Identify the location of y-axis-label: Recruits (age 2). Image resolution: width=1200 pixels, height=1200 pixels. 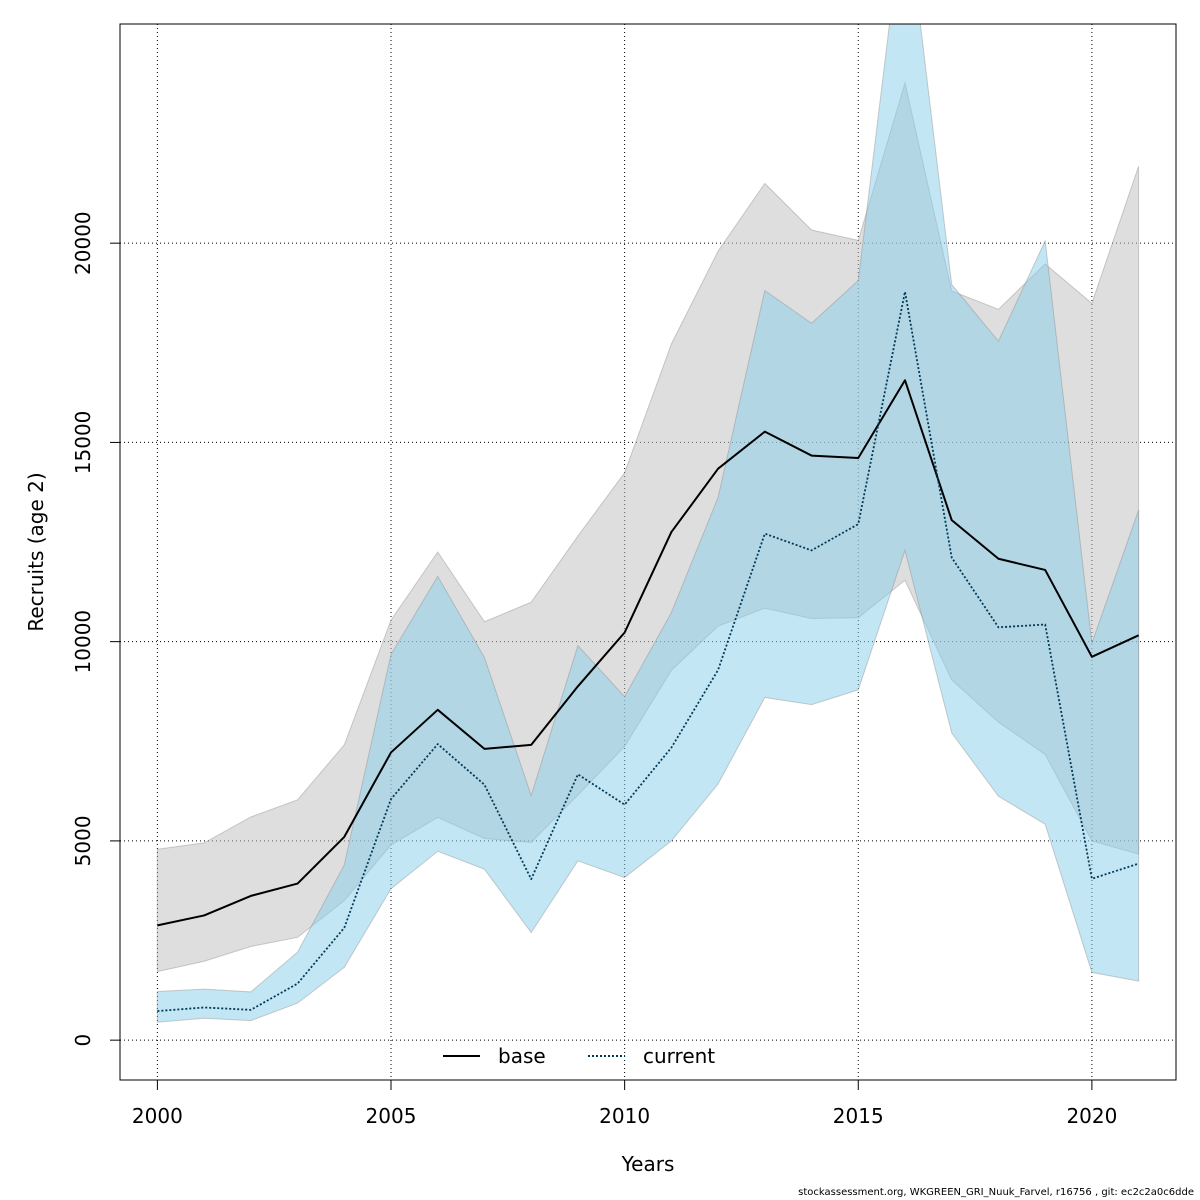
(36, 551).